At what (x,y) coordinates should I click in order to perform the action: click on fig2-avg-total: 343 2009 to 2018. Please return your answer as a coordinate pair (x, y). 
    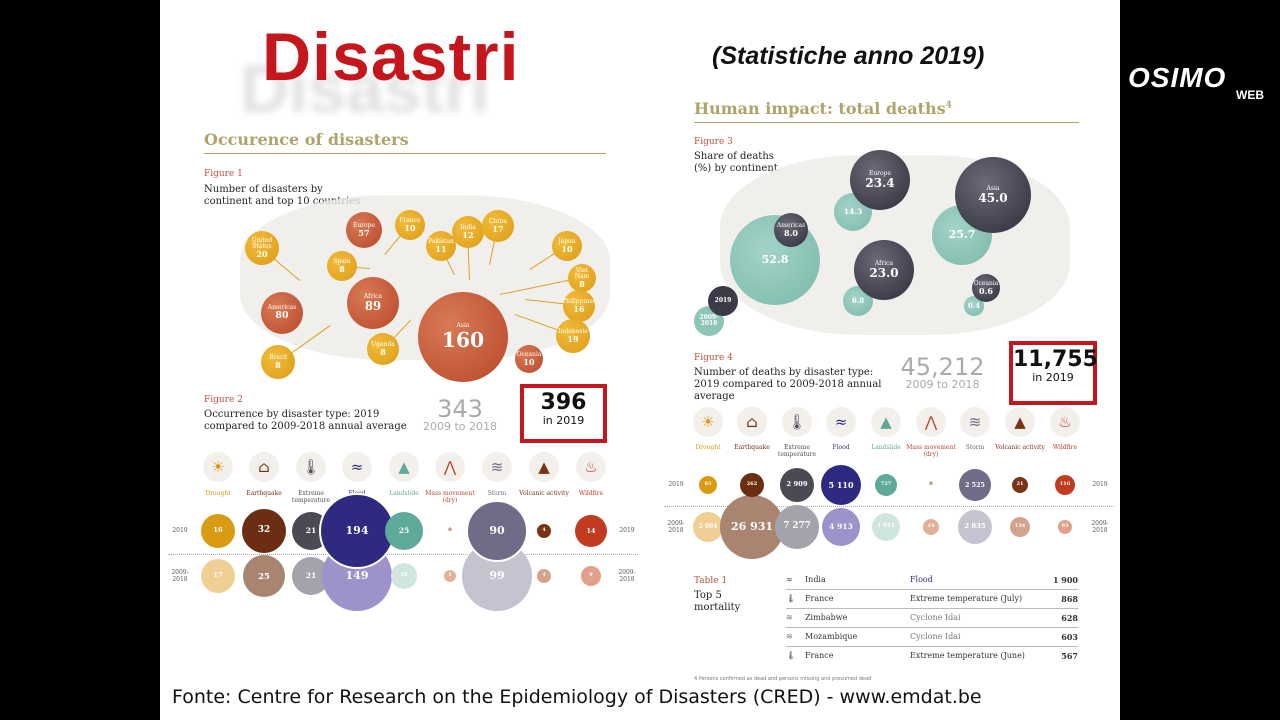
    Looking at the image, I should click on (460, 414).